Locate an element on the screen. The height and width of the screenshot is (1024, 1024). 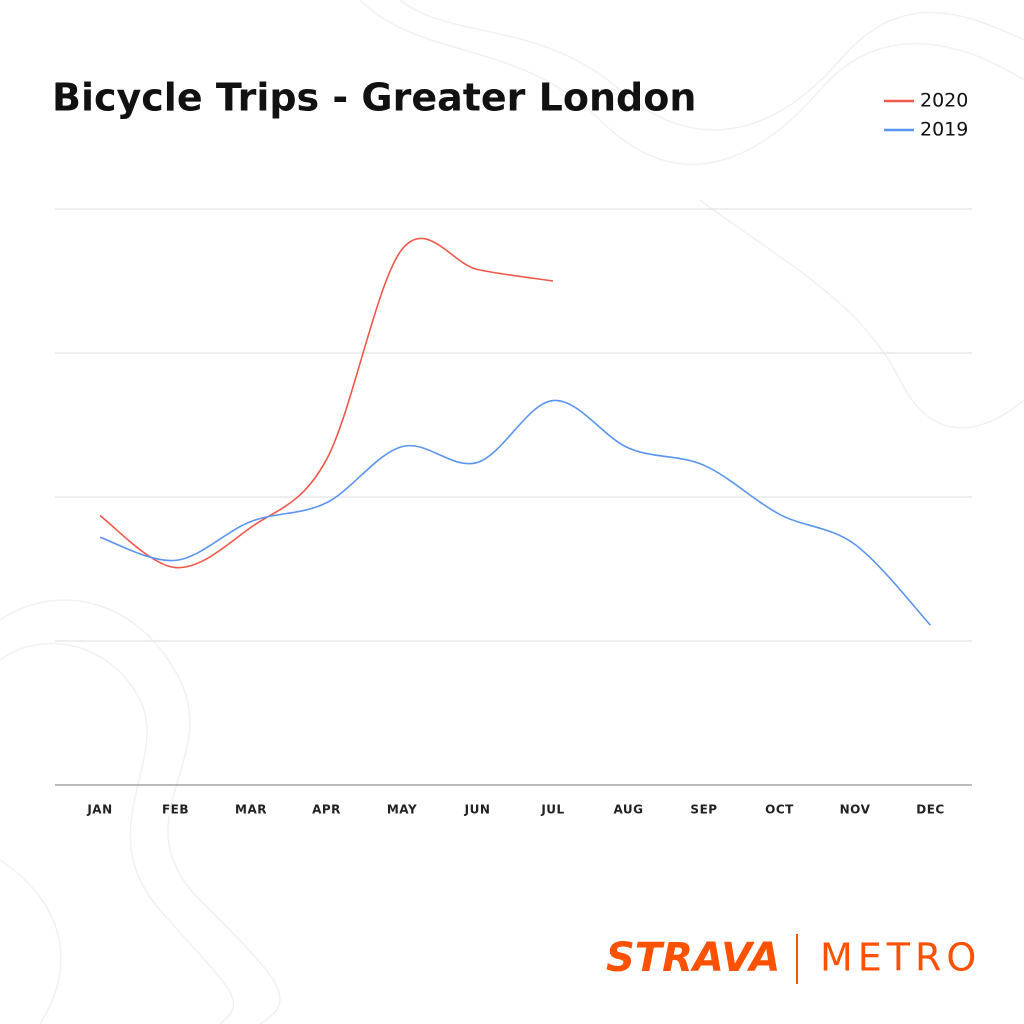
x-tick-label: FEB is located at coordinates (175, 810).